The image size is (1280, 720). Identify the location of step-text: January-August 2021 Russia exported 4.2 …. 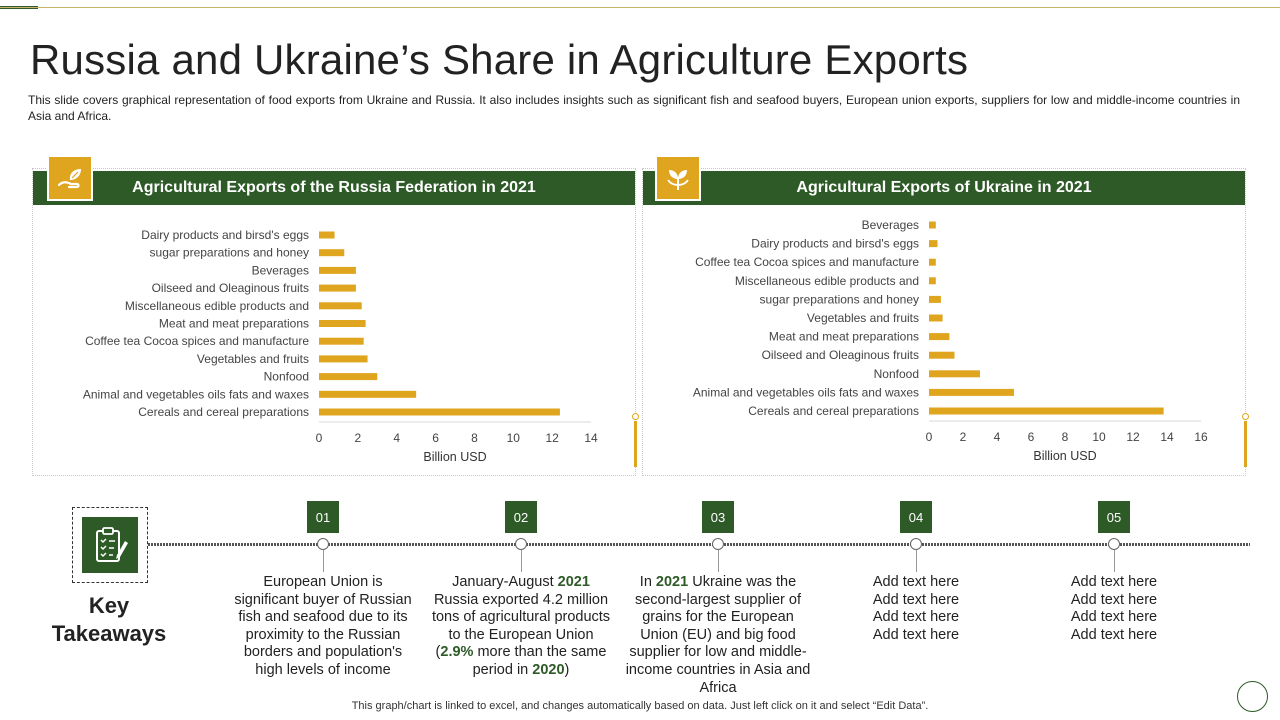
(521, 627).